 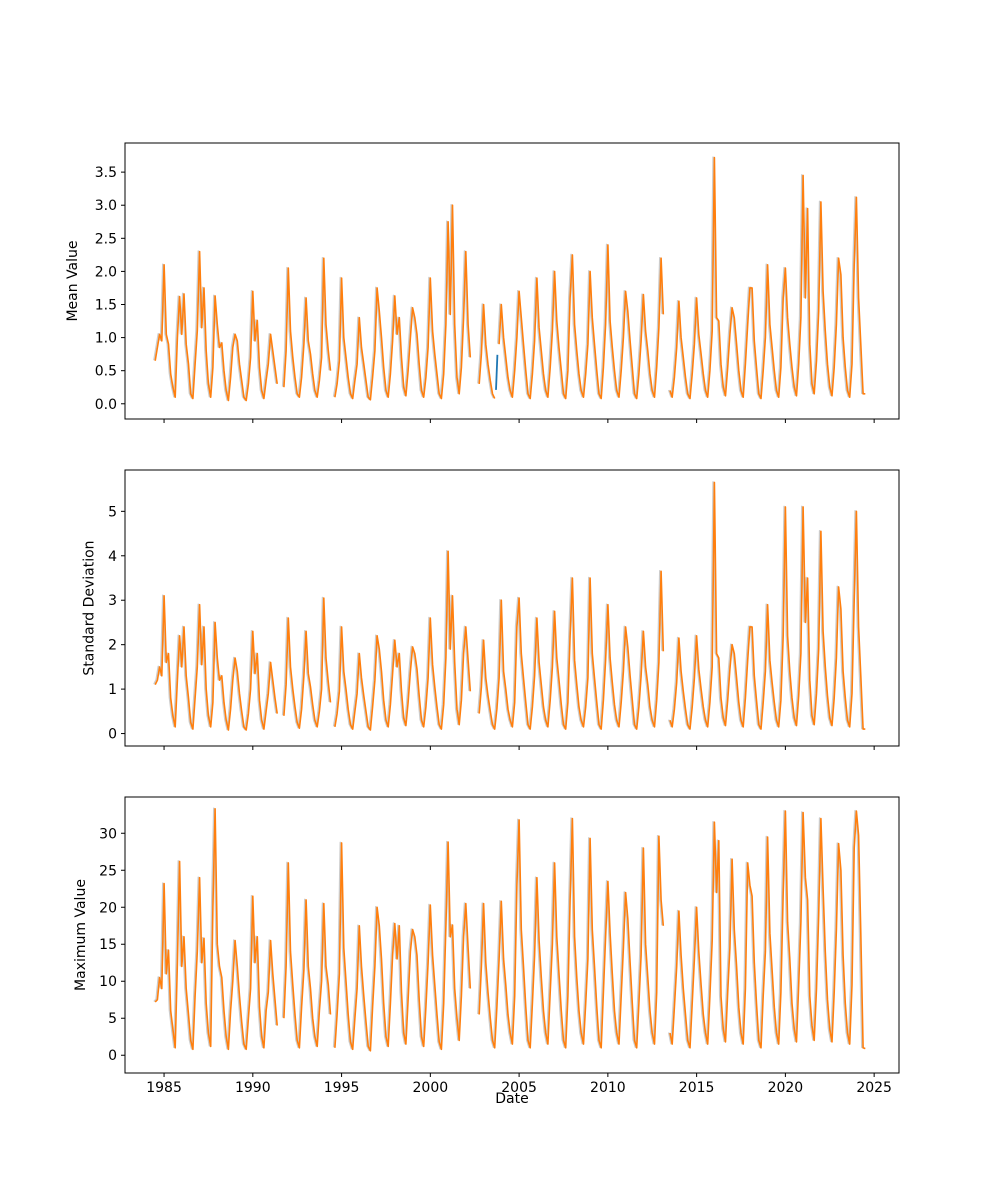 I want to click on x-tick-label: 1990, so click(x=253, y=1088).